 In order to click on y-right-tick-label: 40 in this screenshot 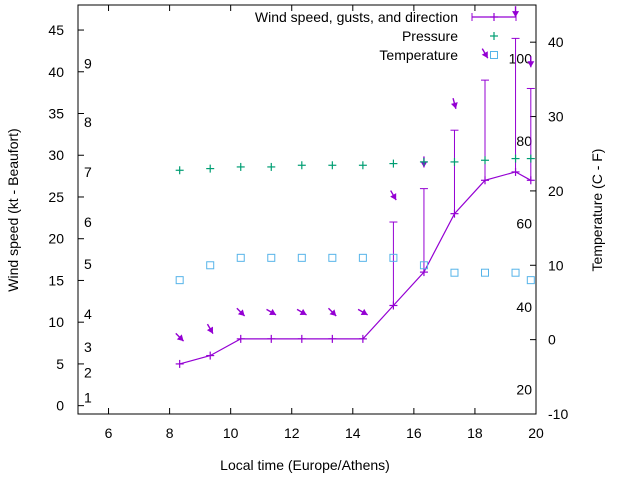, I will do `click(556, 42)`.